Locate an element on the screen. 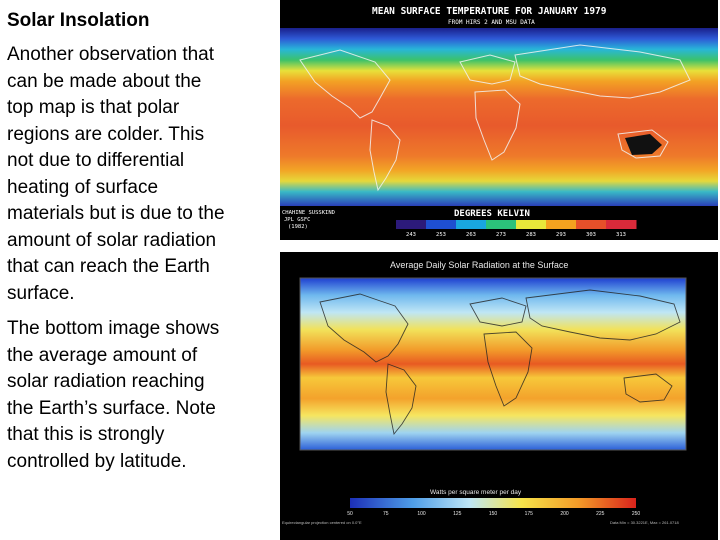 Image resolution: width=720 pixels, height=540 pixels. solar-map-footer-right: Data Min = 30.3221E, Max = 261.0718 is located at coordinates (644, 522).